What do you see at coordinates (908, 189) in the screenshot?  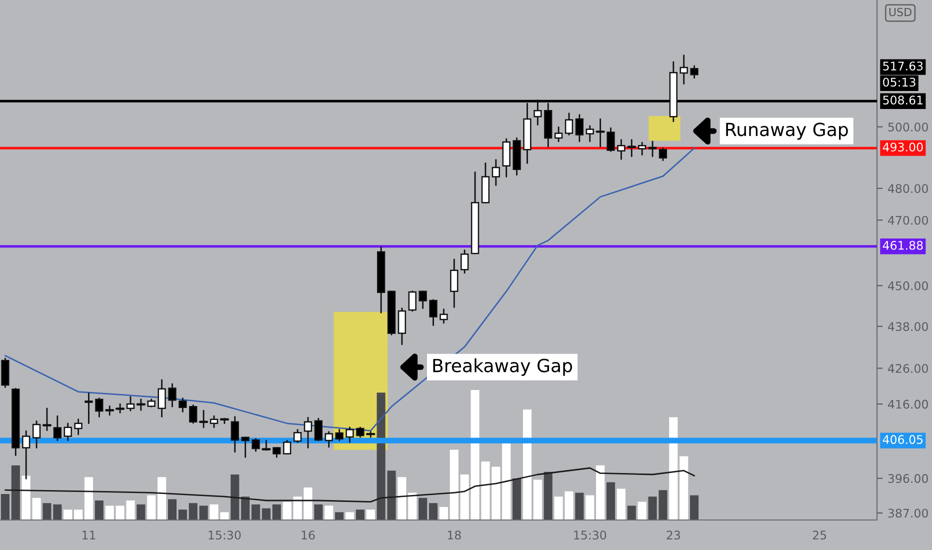 I see `y-tick-label: 480.00` at bounding box center [908, 189].